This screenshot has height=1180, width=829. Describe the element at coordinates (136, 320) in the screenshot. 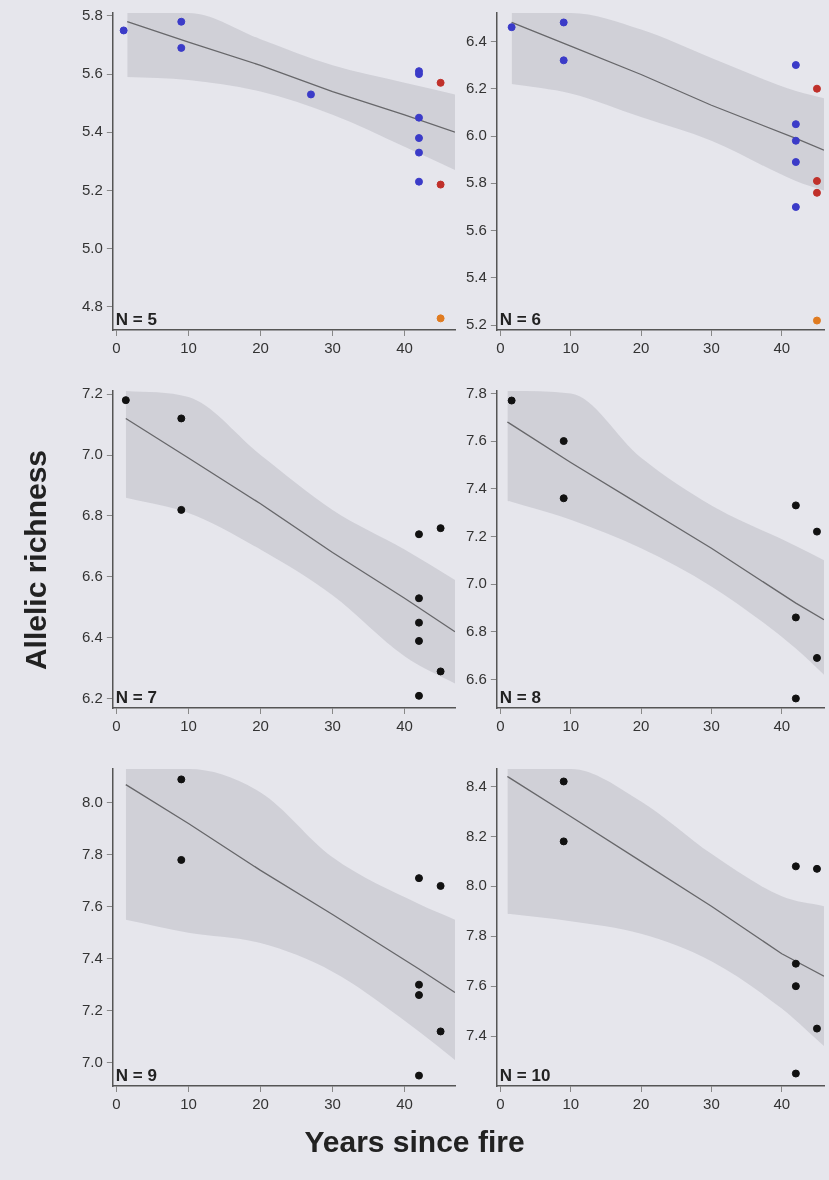

I see `annotation: N = 5` at that location.